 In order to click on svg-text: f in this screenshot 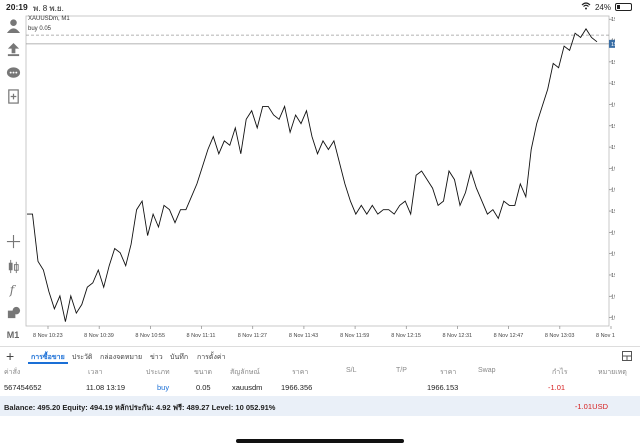, I will do `click(12, 290)`.